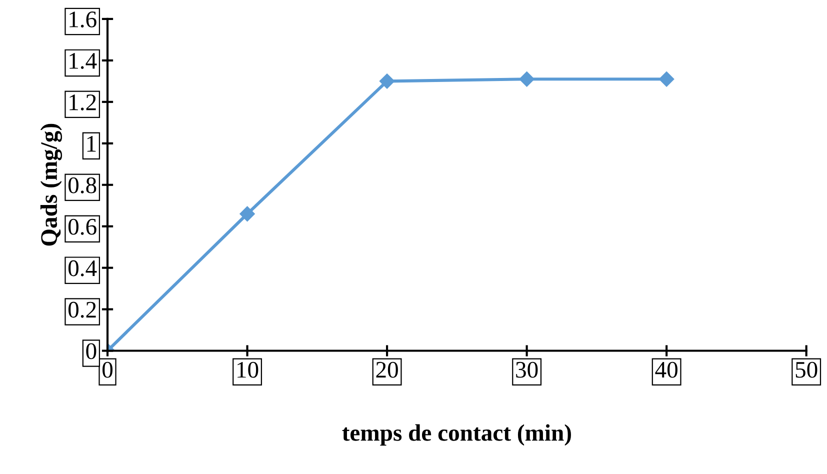  What do you see at coordinates (387, 370) in the screenshot?
I see `x-tick-label: 20` at bounding box center [387, 370].